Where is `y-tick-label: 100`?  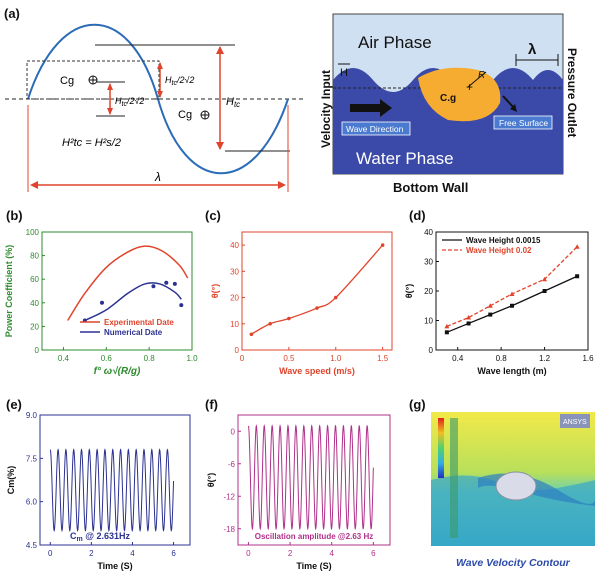
y-tick-label: 100 is located at coordinates (33, 232).